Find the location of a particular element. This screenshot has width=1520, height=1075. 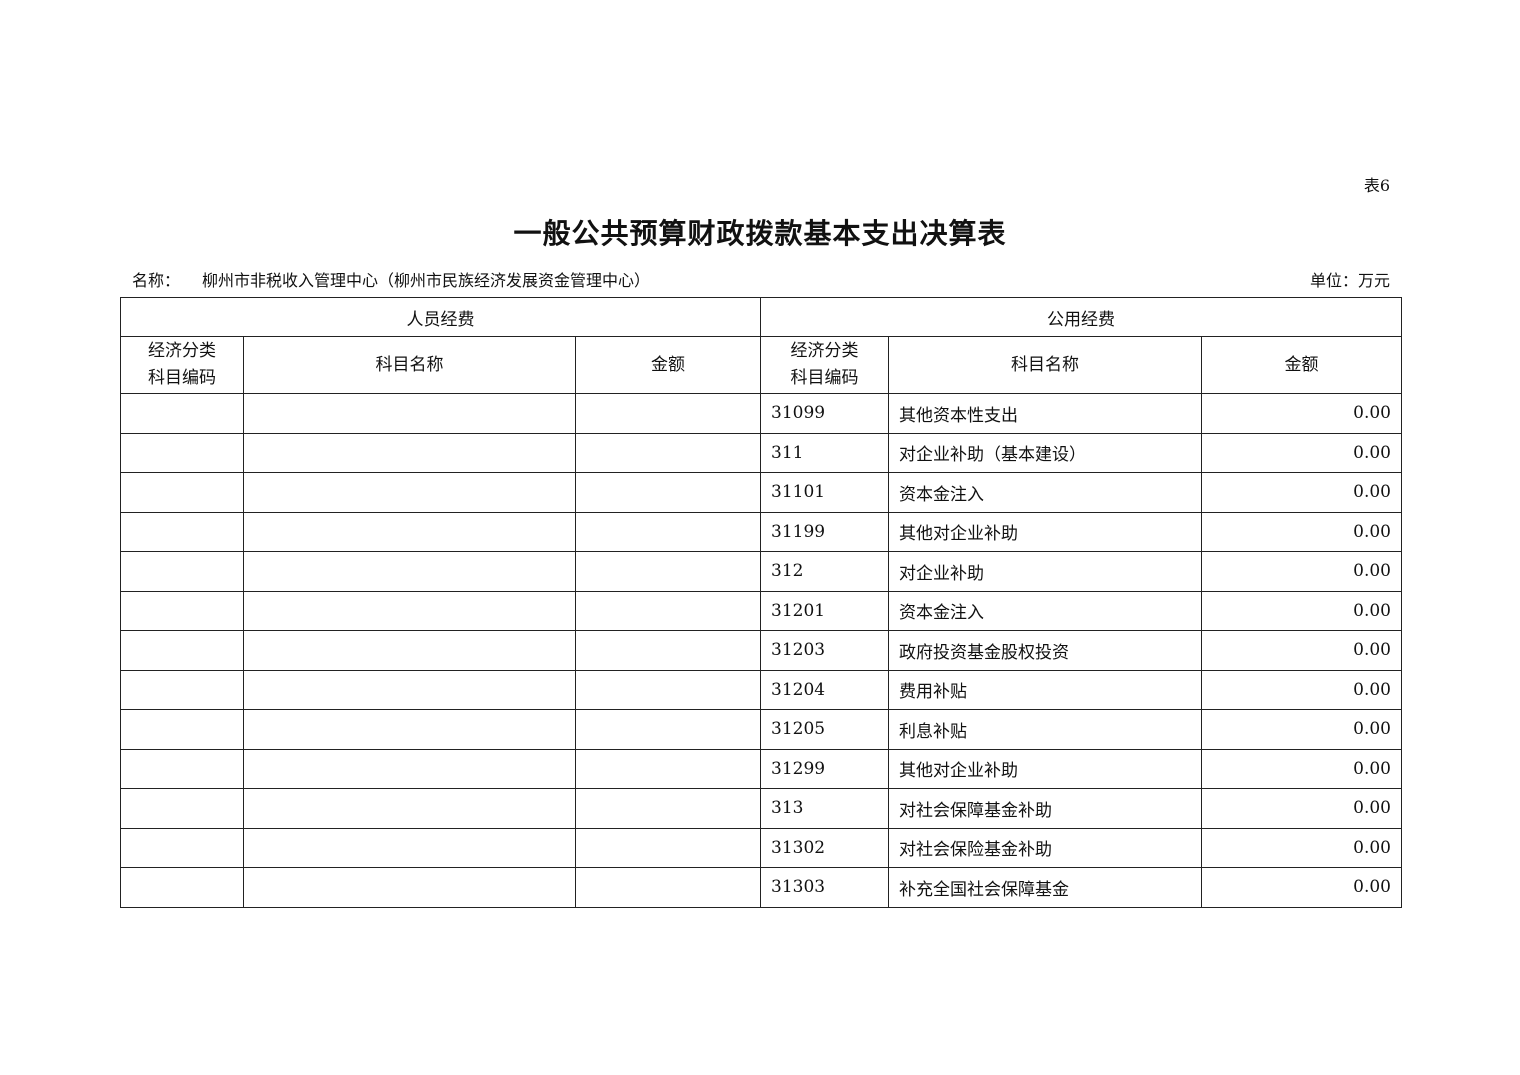

public-code-cell: 31099 is located at coordinates (824, 413).